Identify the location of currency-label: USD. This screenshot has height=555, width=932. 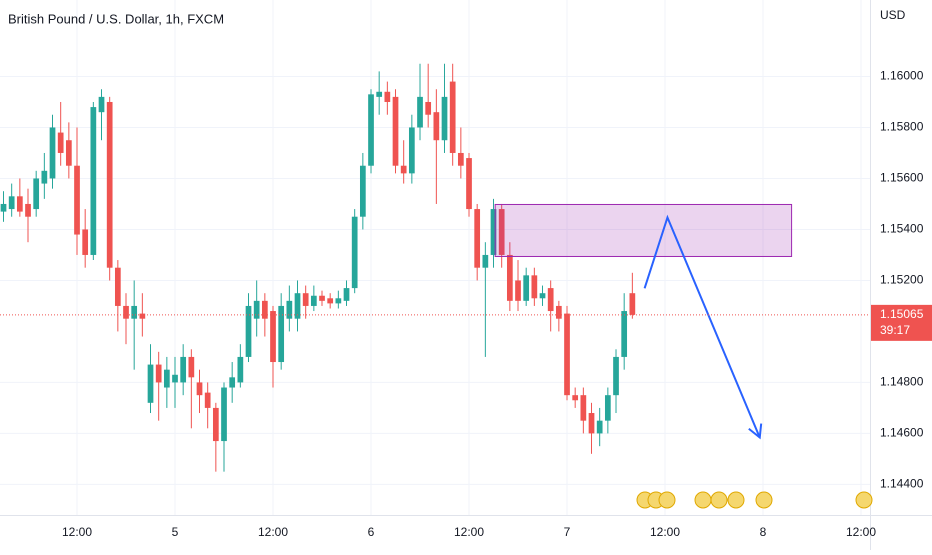
(893, 15).